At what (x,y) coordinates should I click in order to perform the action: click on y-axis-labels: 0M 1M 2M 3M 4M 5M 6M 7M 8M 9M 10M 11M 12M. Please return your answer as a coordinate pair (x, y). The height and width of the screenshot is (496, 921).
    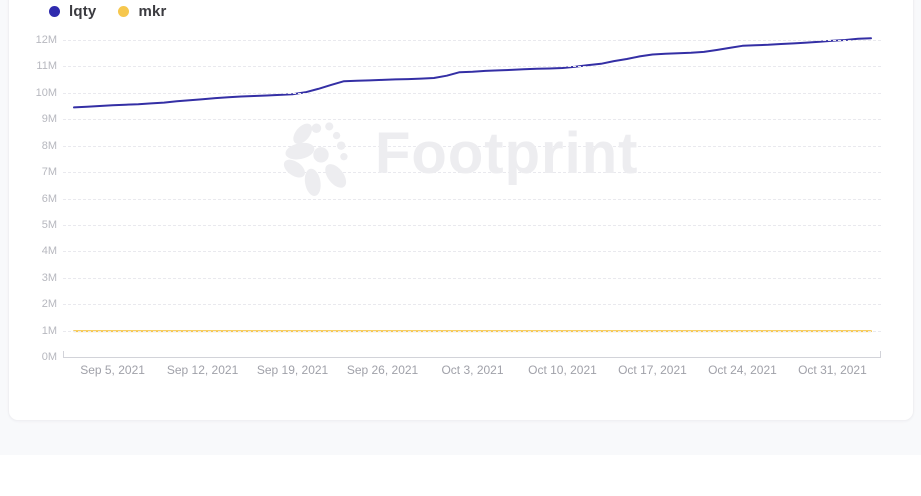
    Looking at the image, I should click on (36, 198).